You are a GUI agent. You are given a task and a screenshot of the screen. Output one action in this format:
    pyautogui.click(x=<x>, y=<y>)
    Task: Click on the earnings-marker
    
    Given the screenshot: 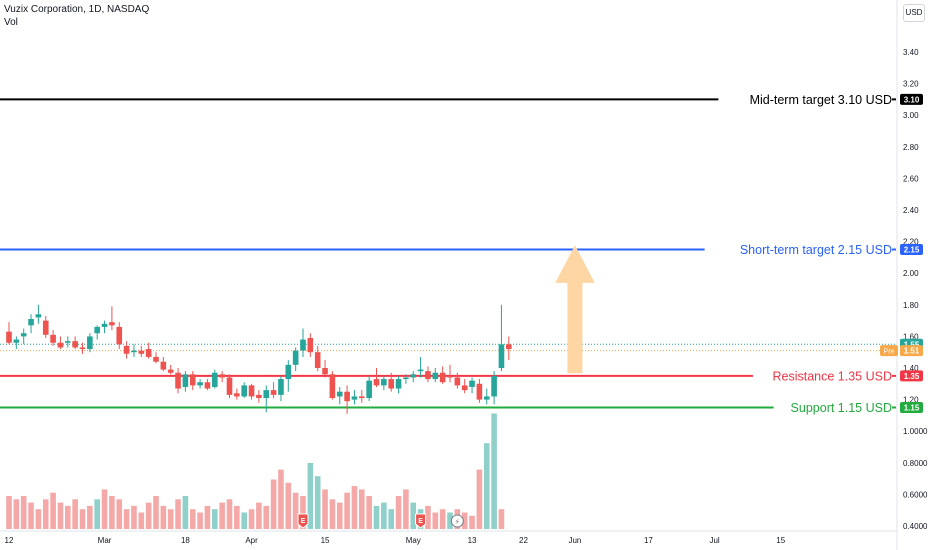 What is the action you would take?
    pyautogui.click(x=303, y=521)
    